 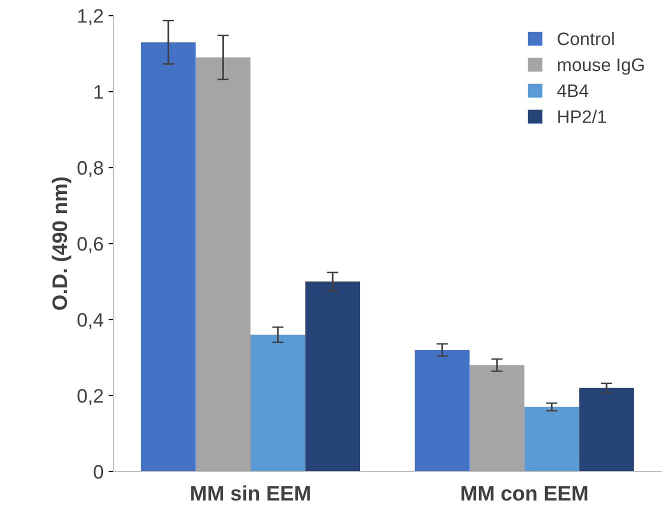 I want to click on legend-label: mouse IgG, so click(x=601, y=66).